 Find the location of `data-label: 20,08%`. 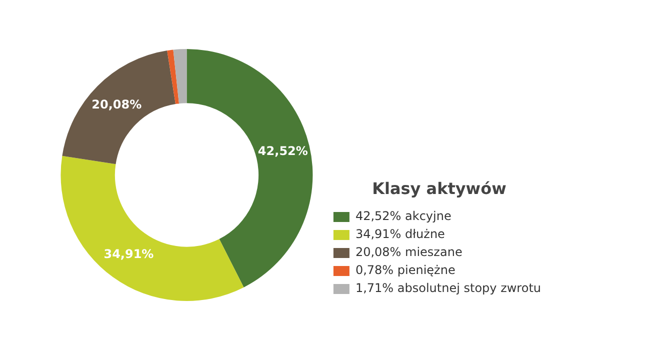

data-label: 20,08% is located at coordinates (117, 104).